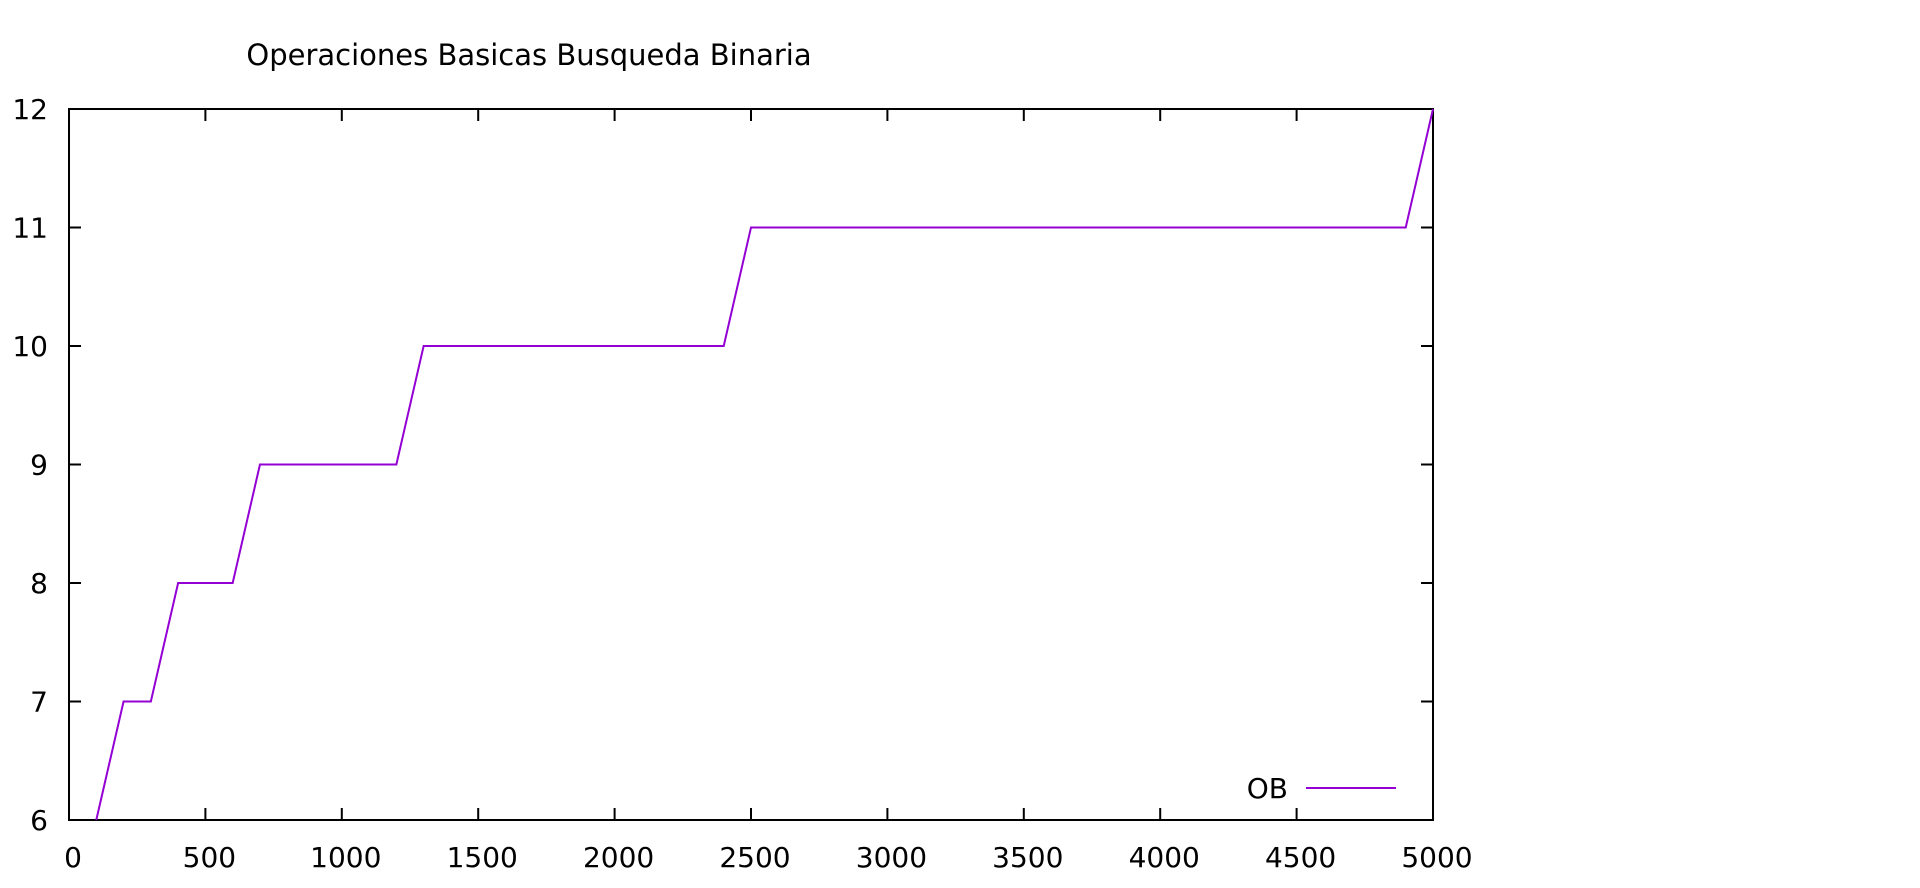 The image size is (1920, 888). I want to click on x-tick-label: 4500, so click(1300, 857).